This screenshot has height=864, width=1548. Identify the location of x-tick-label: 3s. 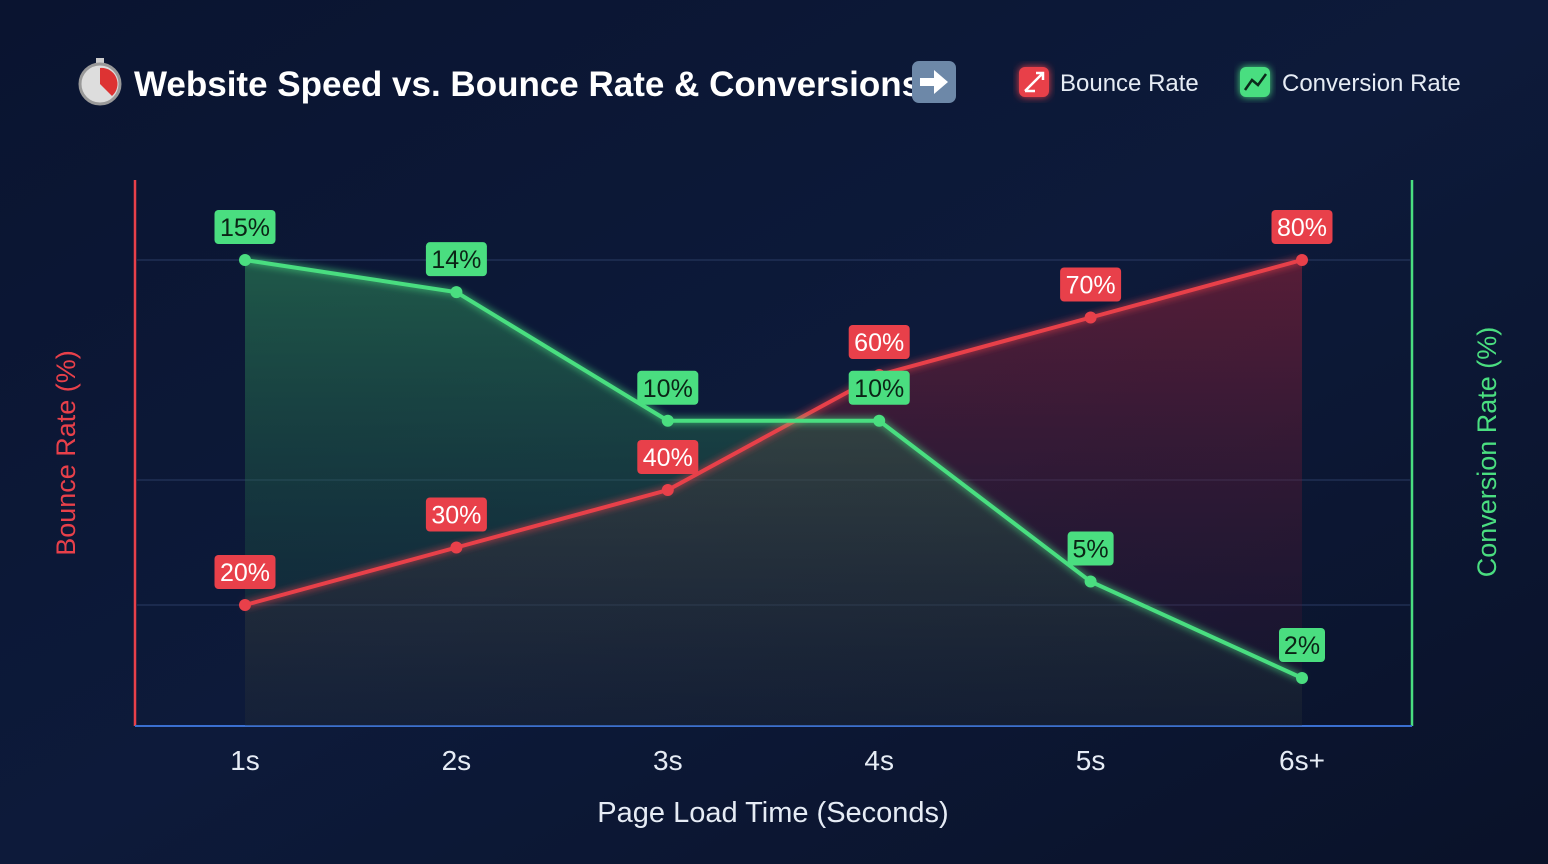
(668, 760).